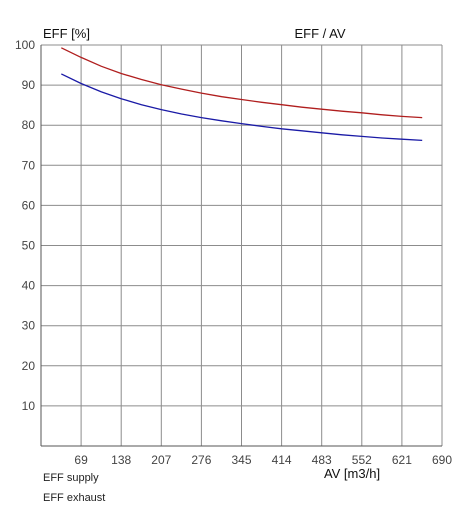  I want to click on y-tick-label: 10, so click(29, 406).